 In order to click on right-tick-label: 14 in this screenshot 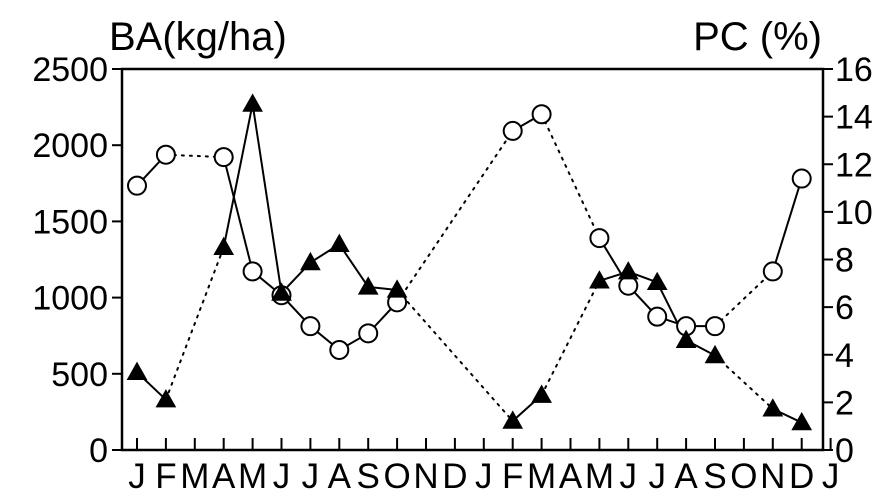, I will do `click(854, 118)`.